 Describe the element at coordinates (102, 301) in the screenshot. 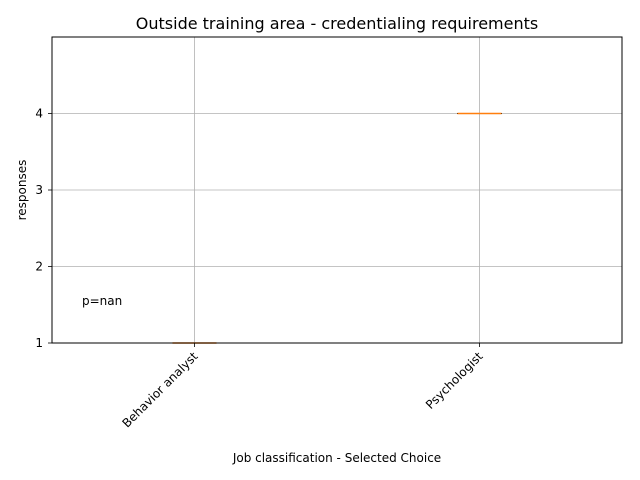

I see `p-value-annotation: p=nan` at that location.